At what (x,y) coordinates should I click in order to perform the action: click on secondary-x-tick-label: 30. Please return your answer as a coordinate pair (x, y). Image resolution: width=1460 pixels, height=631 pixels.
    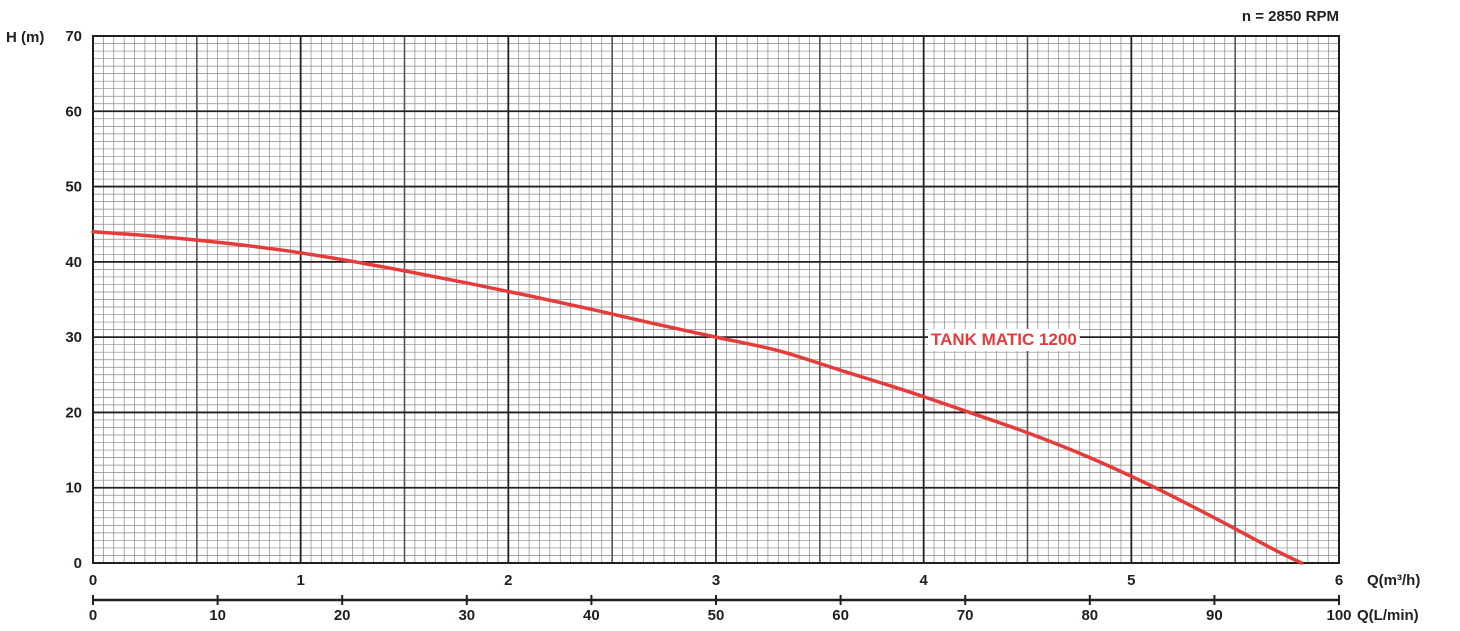
    Looking at the image, I should click on (466, 615).